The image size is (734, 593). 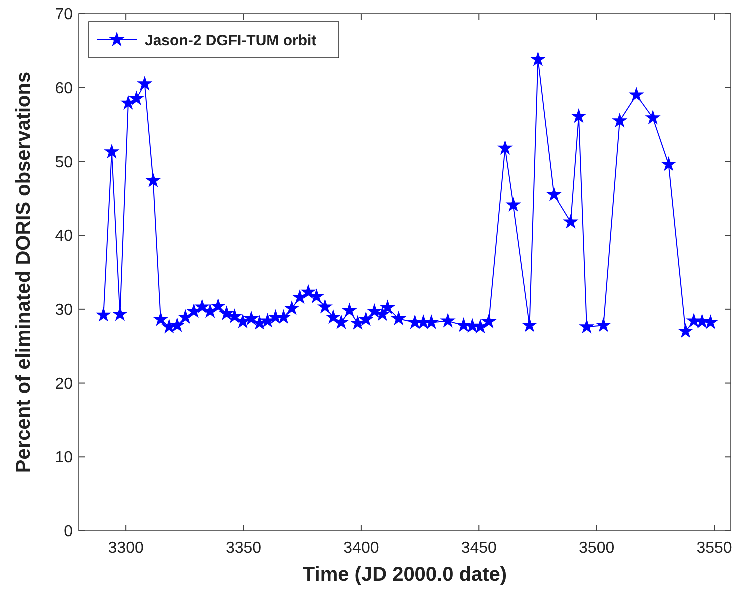 I want to click on x-axis-title: Time (JD 2000.0 date), so click(x=405, y=575).